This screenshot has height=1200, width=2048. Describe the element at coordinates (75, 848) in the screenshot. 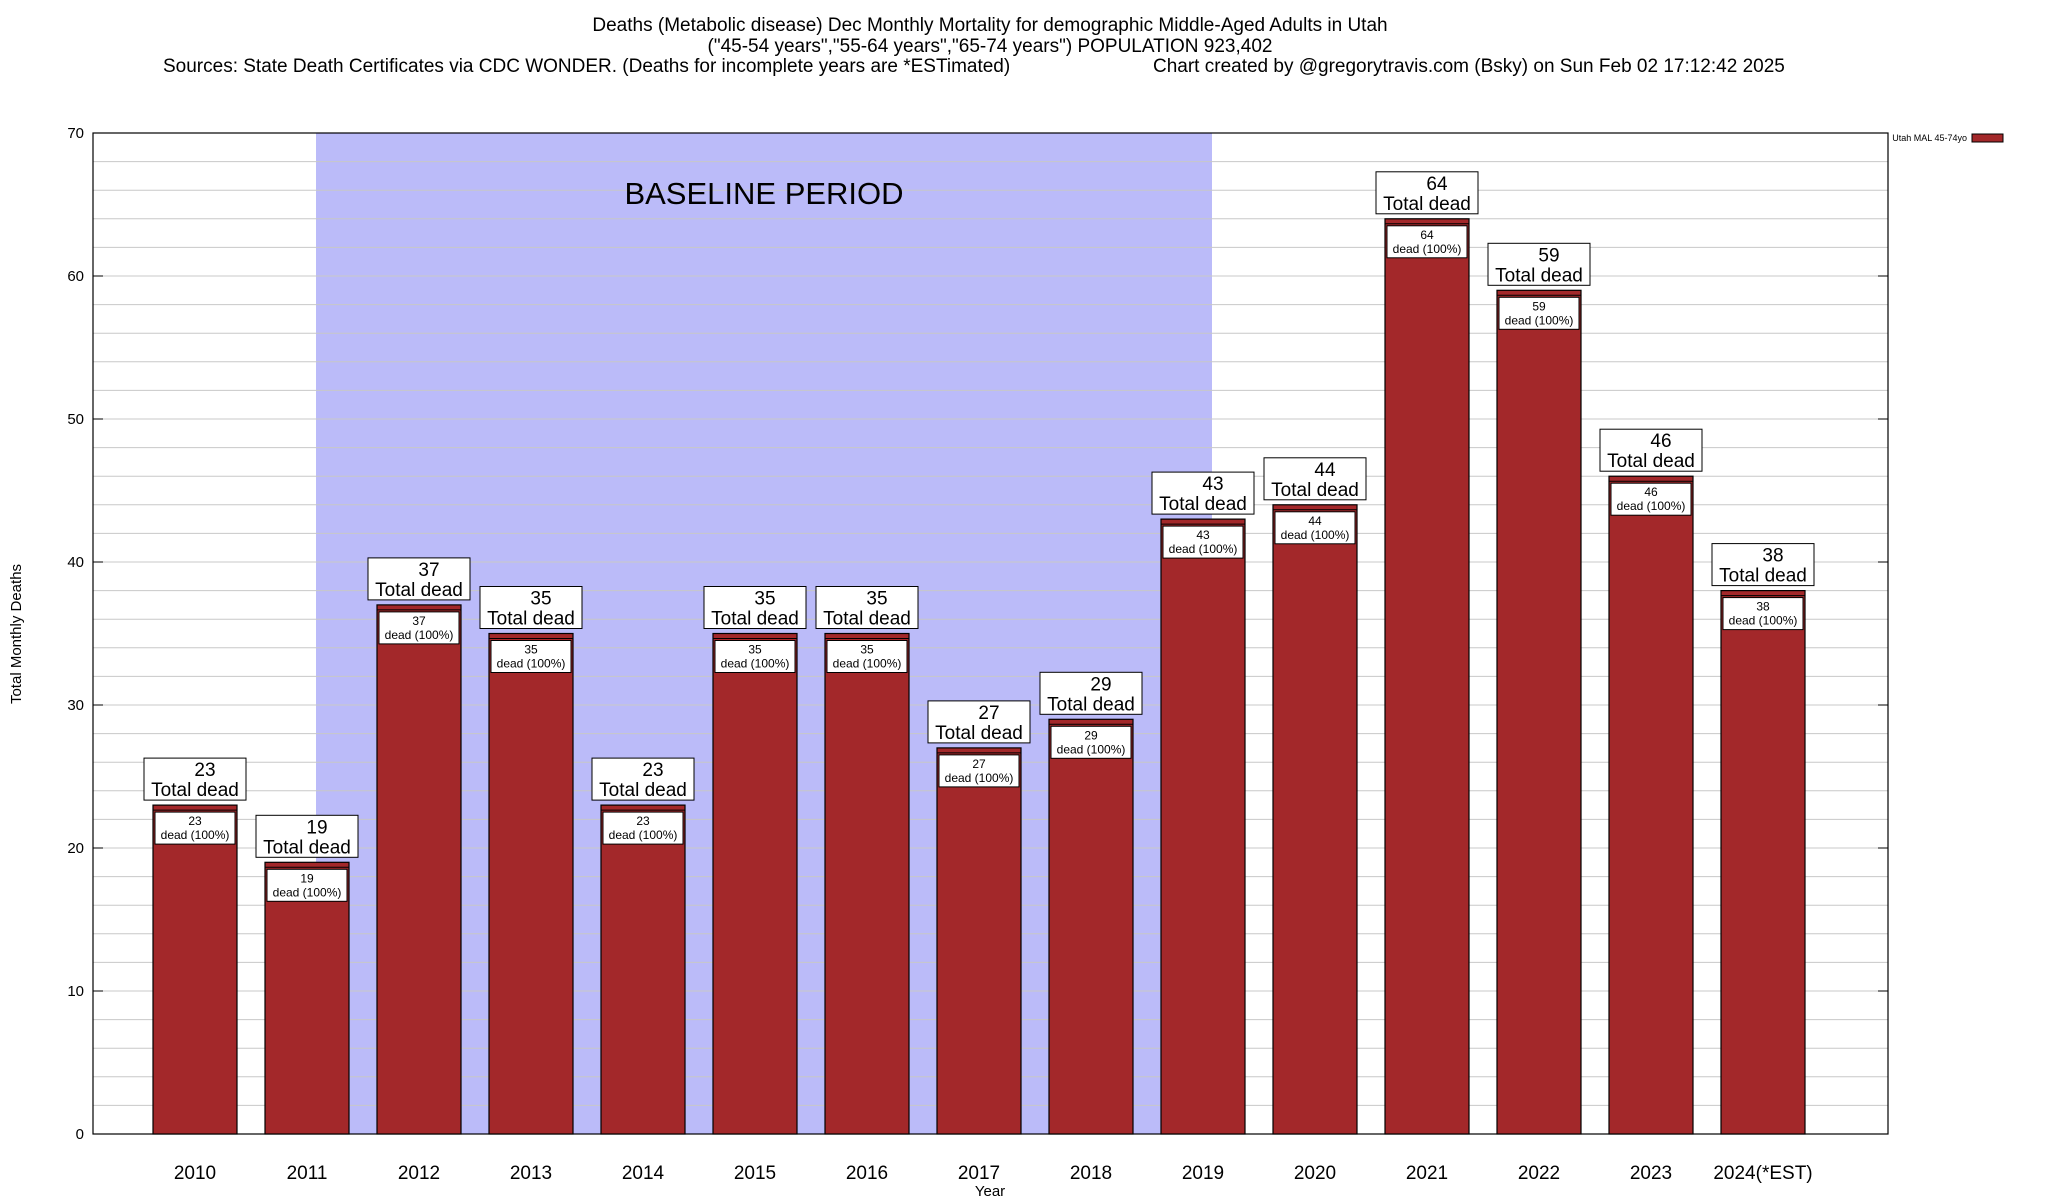

I see `y-tick-label: 20` at that location.